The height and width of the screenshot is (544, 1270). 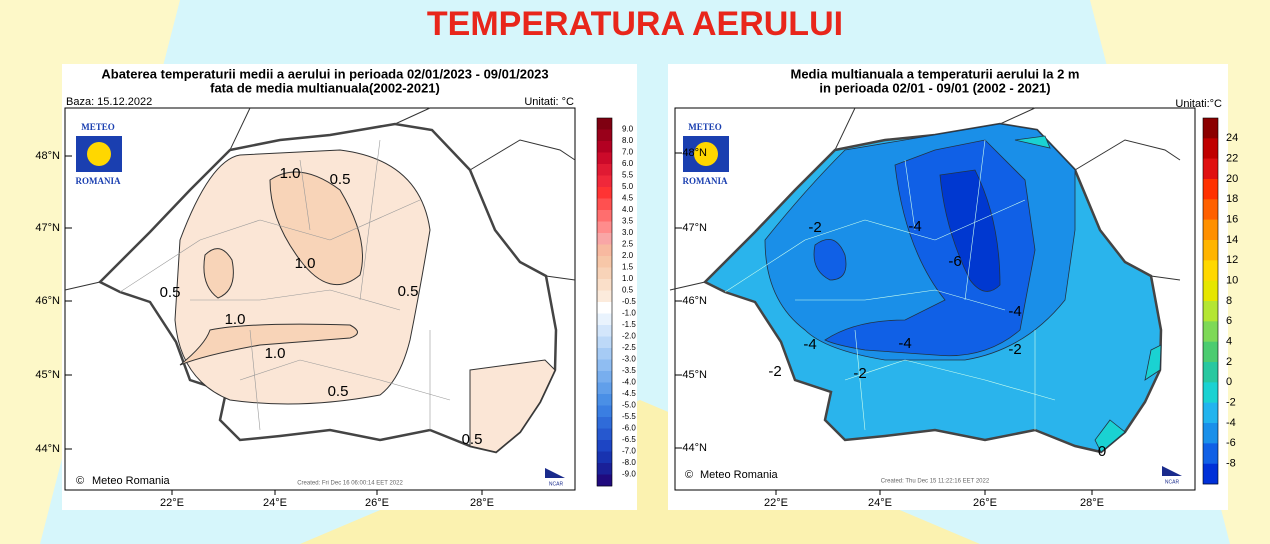 What do you see at coordinates (628, 255) in the screenshot?
I see `colorbar-label: 2.0` at bounding box center [628, 255].